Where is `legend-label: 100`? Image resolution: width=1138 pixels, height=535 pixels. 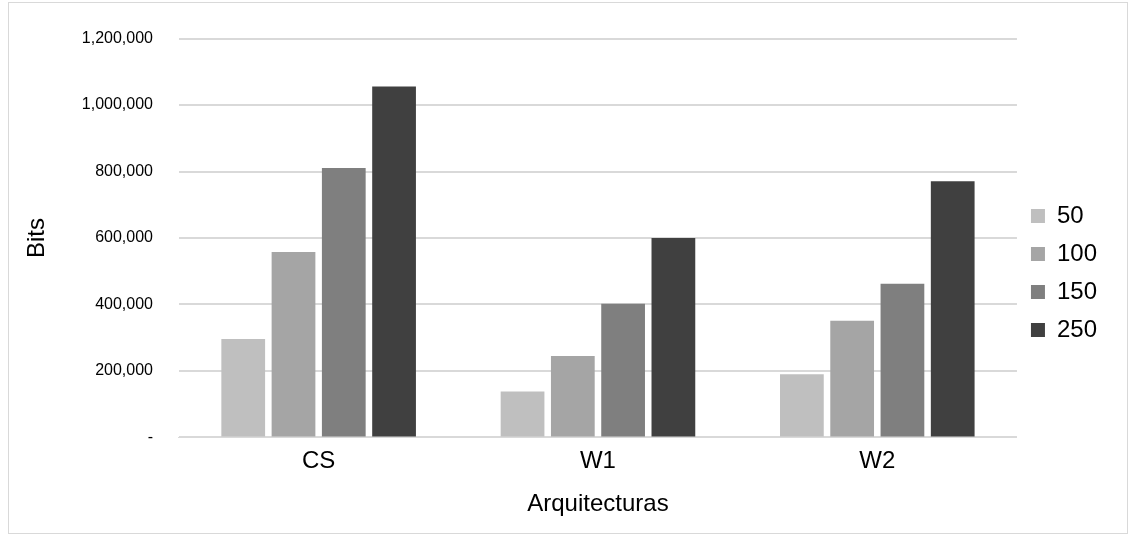
legend-label: 100 is located at coordinates (1076, 252).